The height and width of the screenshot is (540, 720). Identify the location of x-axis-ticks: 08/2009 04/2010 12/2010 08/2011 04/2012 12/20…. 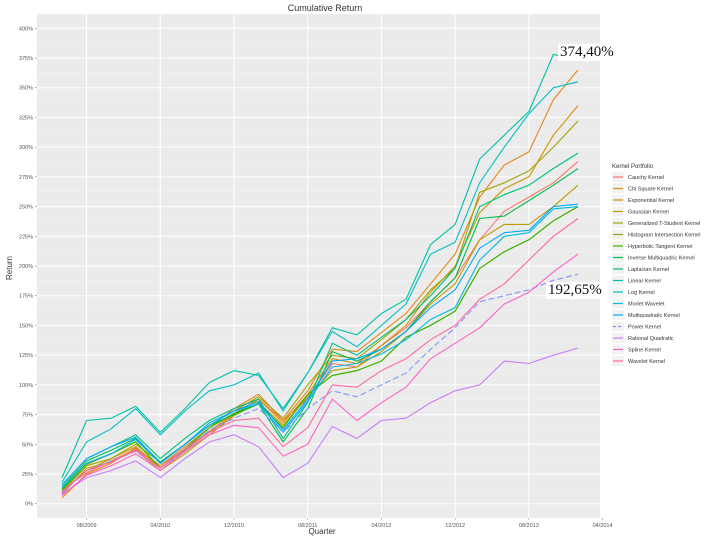
(345, 523).